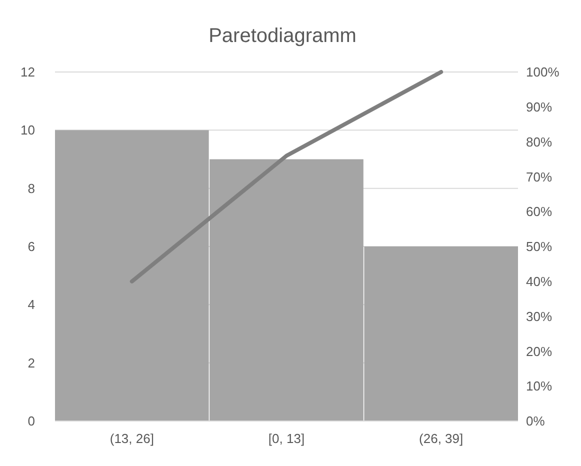  Describe the element at coordinates (282, 36) in the screenshot. I see `chart-title: Paretodiagramm` at that location.